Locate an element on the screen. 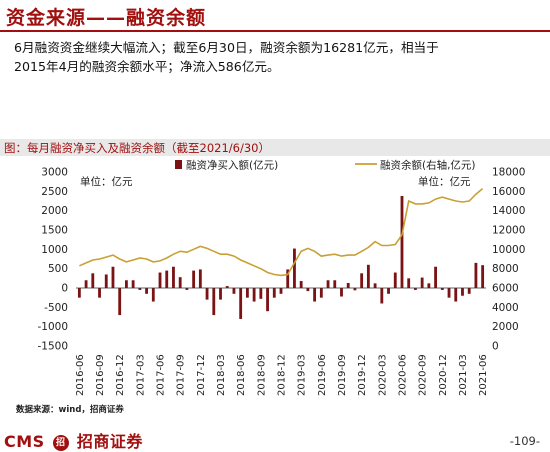  balance-line is located at coordinates (281, 232).